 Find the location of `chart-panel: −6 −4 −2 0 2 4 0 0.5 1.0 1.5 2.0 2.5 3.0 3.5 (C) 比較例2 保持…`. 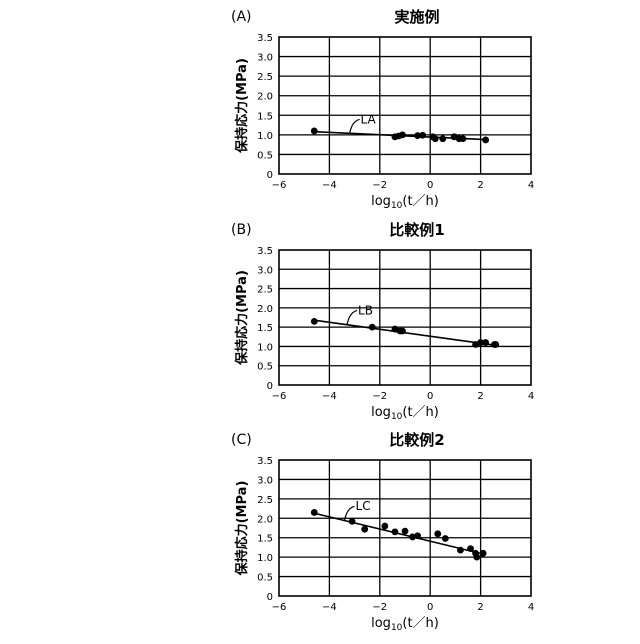

chart-panel: −6 −4 −2 0 2 4 0 0.5 1.0 1.5 2.0 2.5 3.0 3.5 (C) 比較例2 保持… is located at coordinates (382, 532).